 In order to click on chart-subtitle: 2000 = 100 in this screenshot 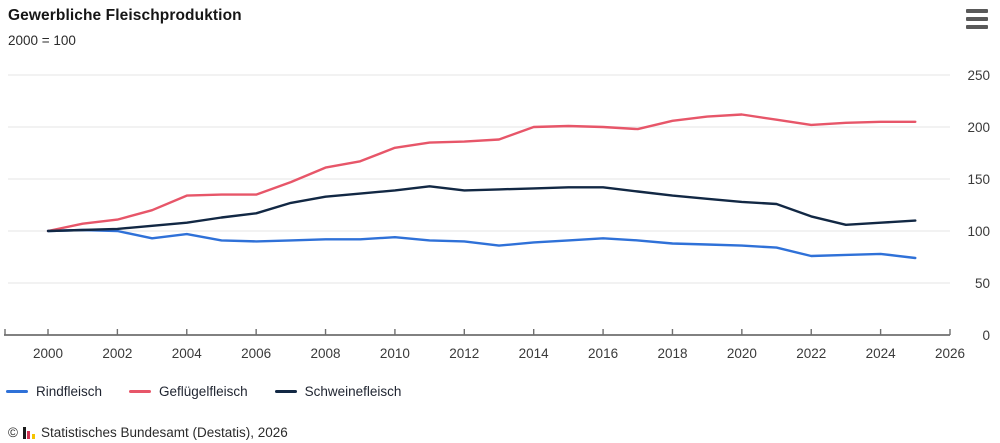, I will do `click(42, 40)`.